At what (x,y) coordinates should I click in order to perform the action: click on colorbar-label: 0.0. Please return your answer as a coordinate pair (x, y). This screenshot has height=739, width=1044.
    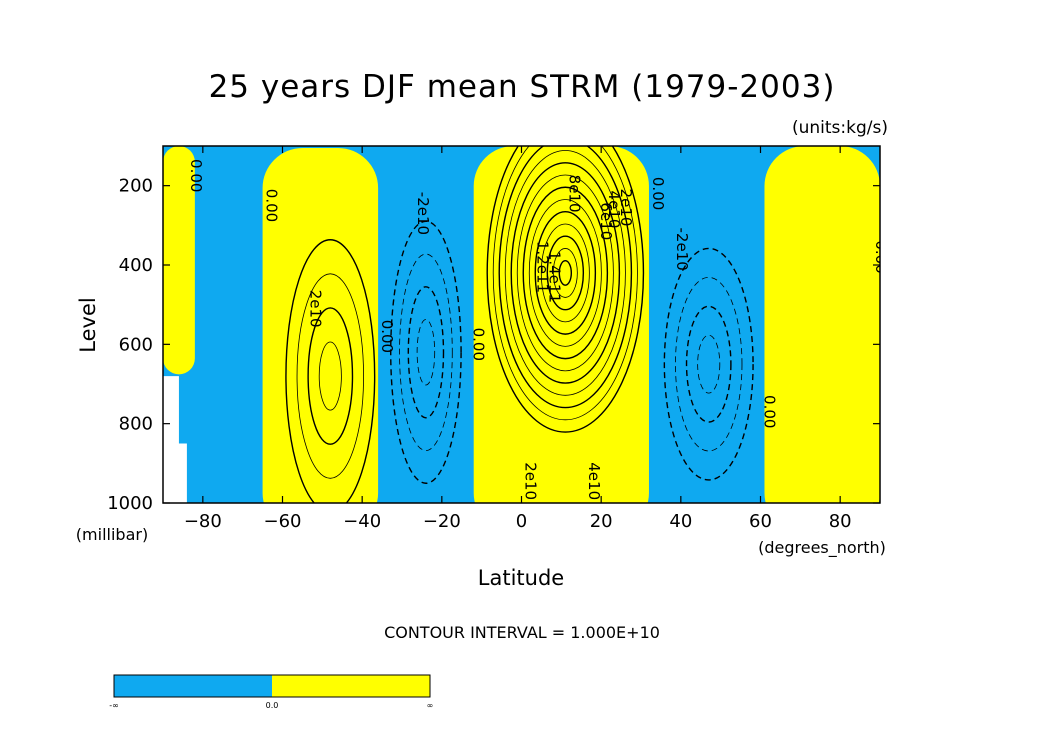
    Looking at the image, I should click on (272, 705).